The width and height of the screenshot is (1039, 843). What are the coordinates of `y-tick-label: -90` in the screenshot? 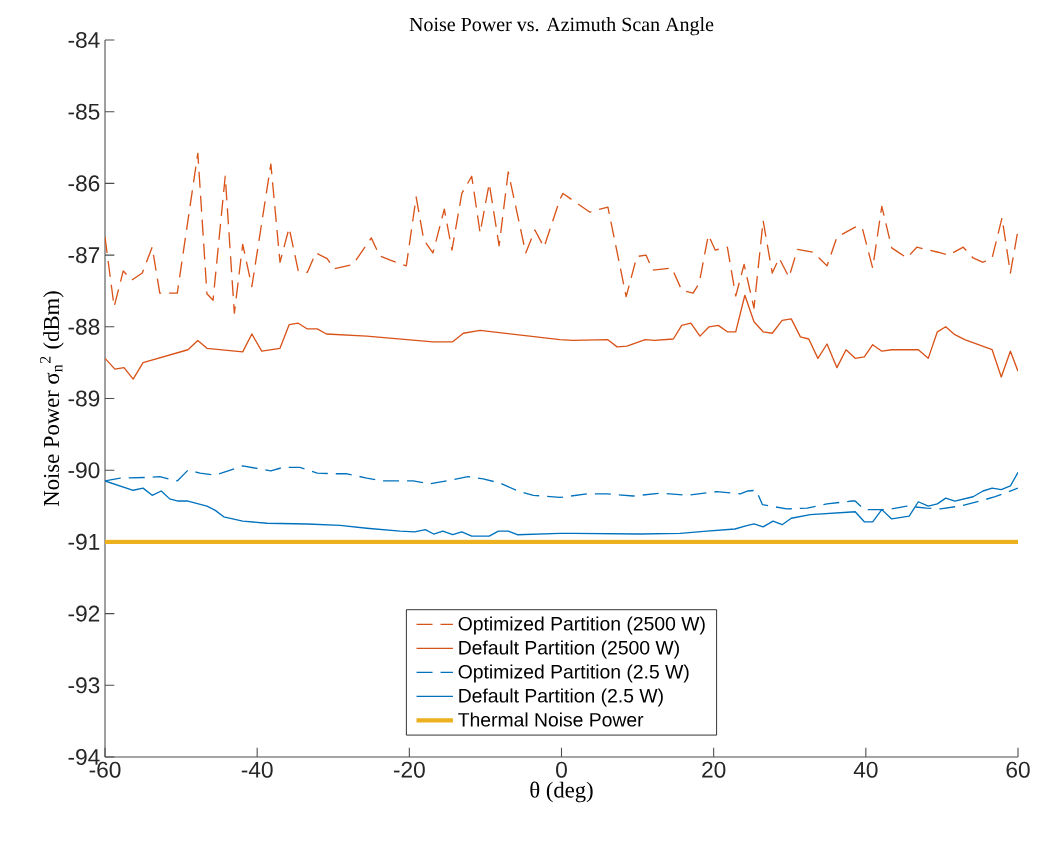 It's located at (84, 470).